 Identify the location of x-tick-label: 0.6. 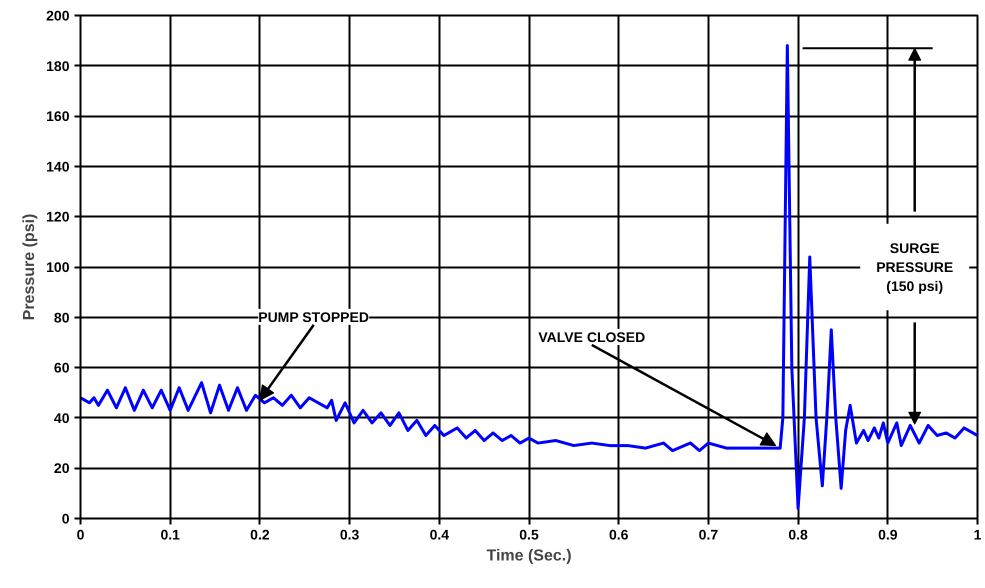
(618, 534).